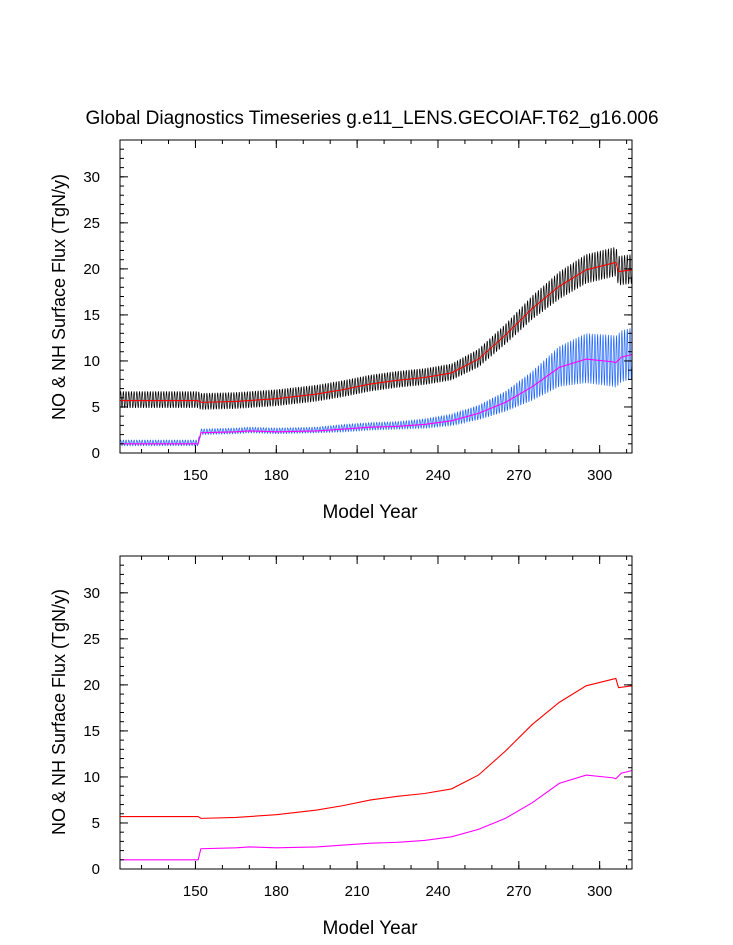  What do you see at coordinates (59, 297) in the screenshot?
I see `top-y-axis-label: NO & NH Surface Flux (TgN/y)` at bounding box center [59, 297].